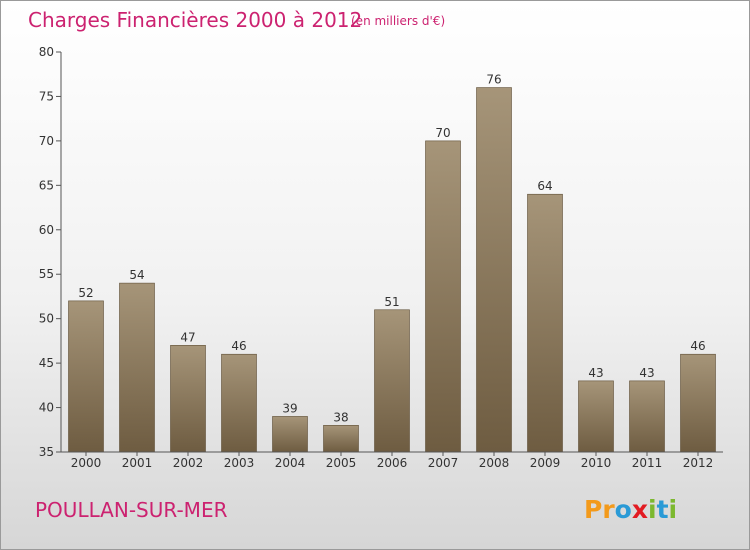  Describe the element at coordinates (46, 96) in the screenshot. I see `y-tick-label: 75` at that location.